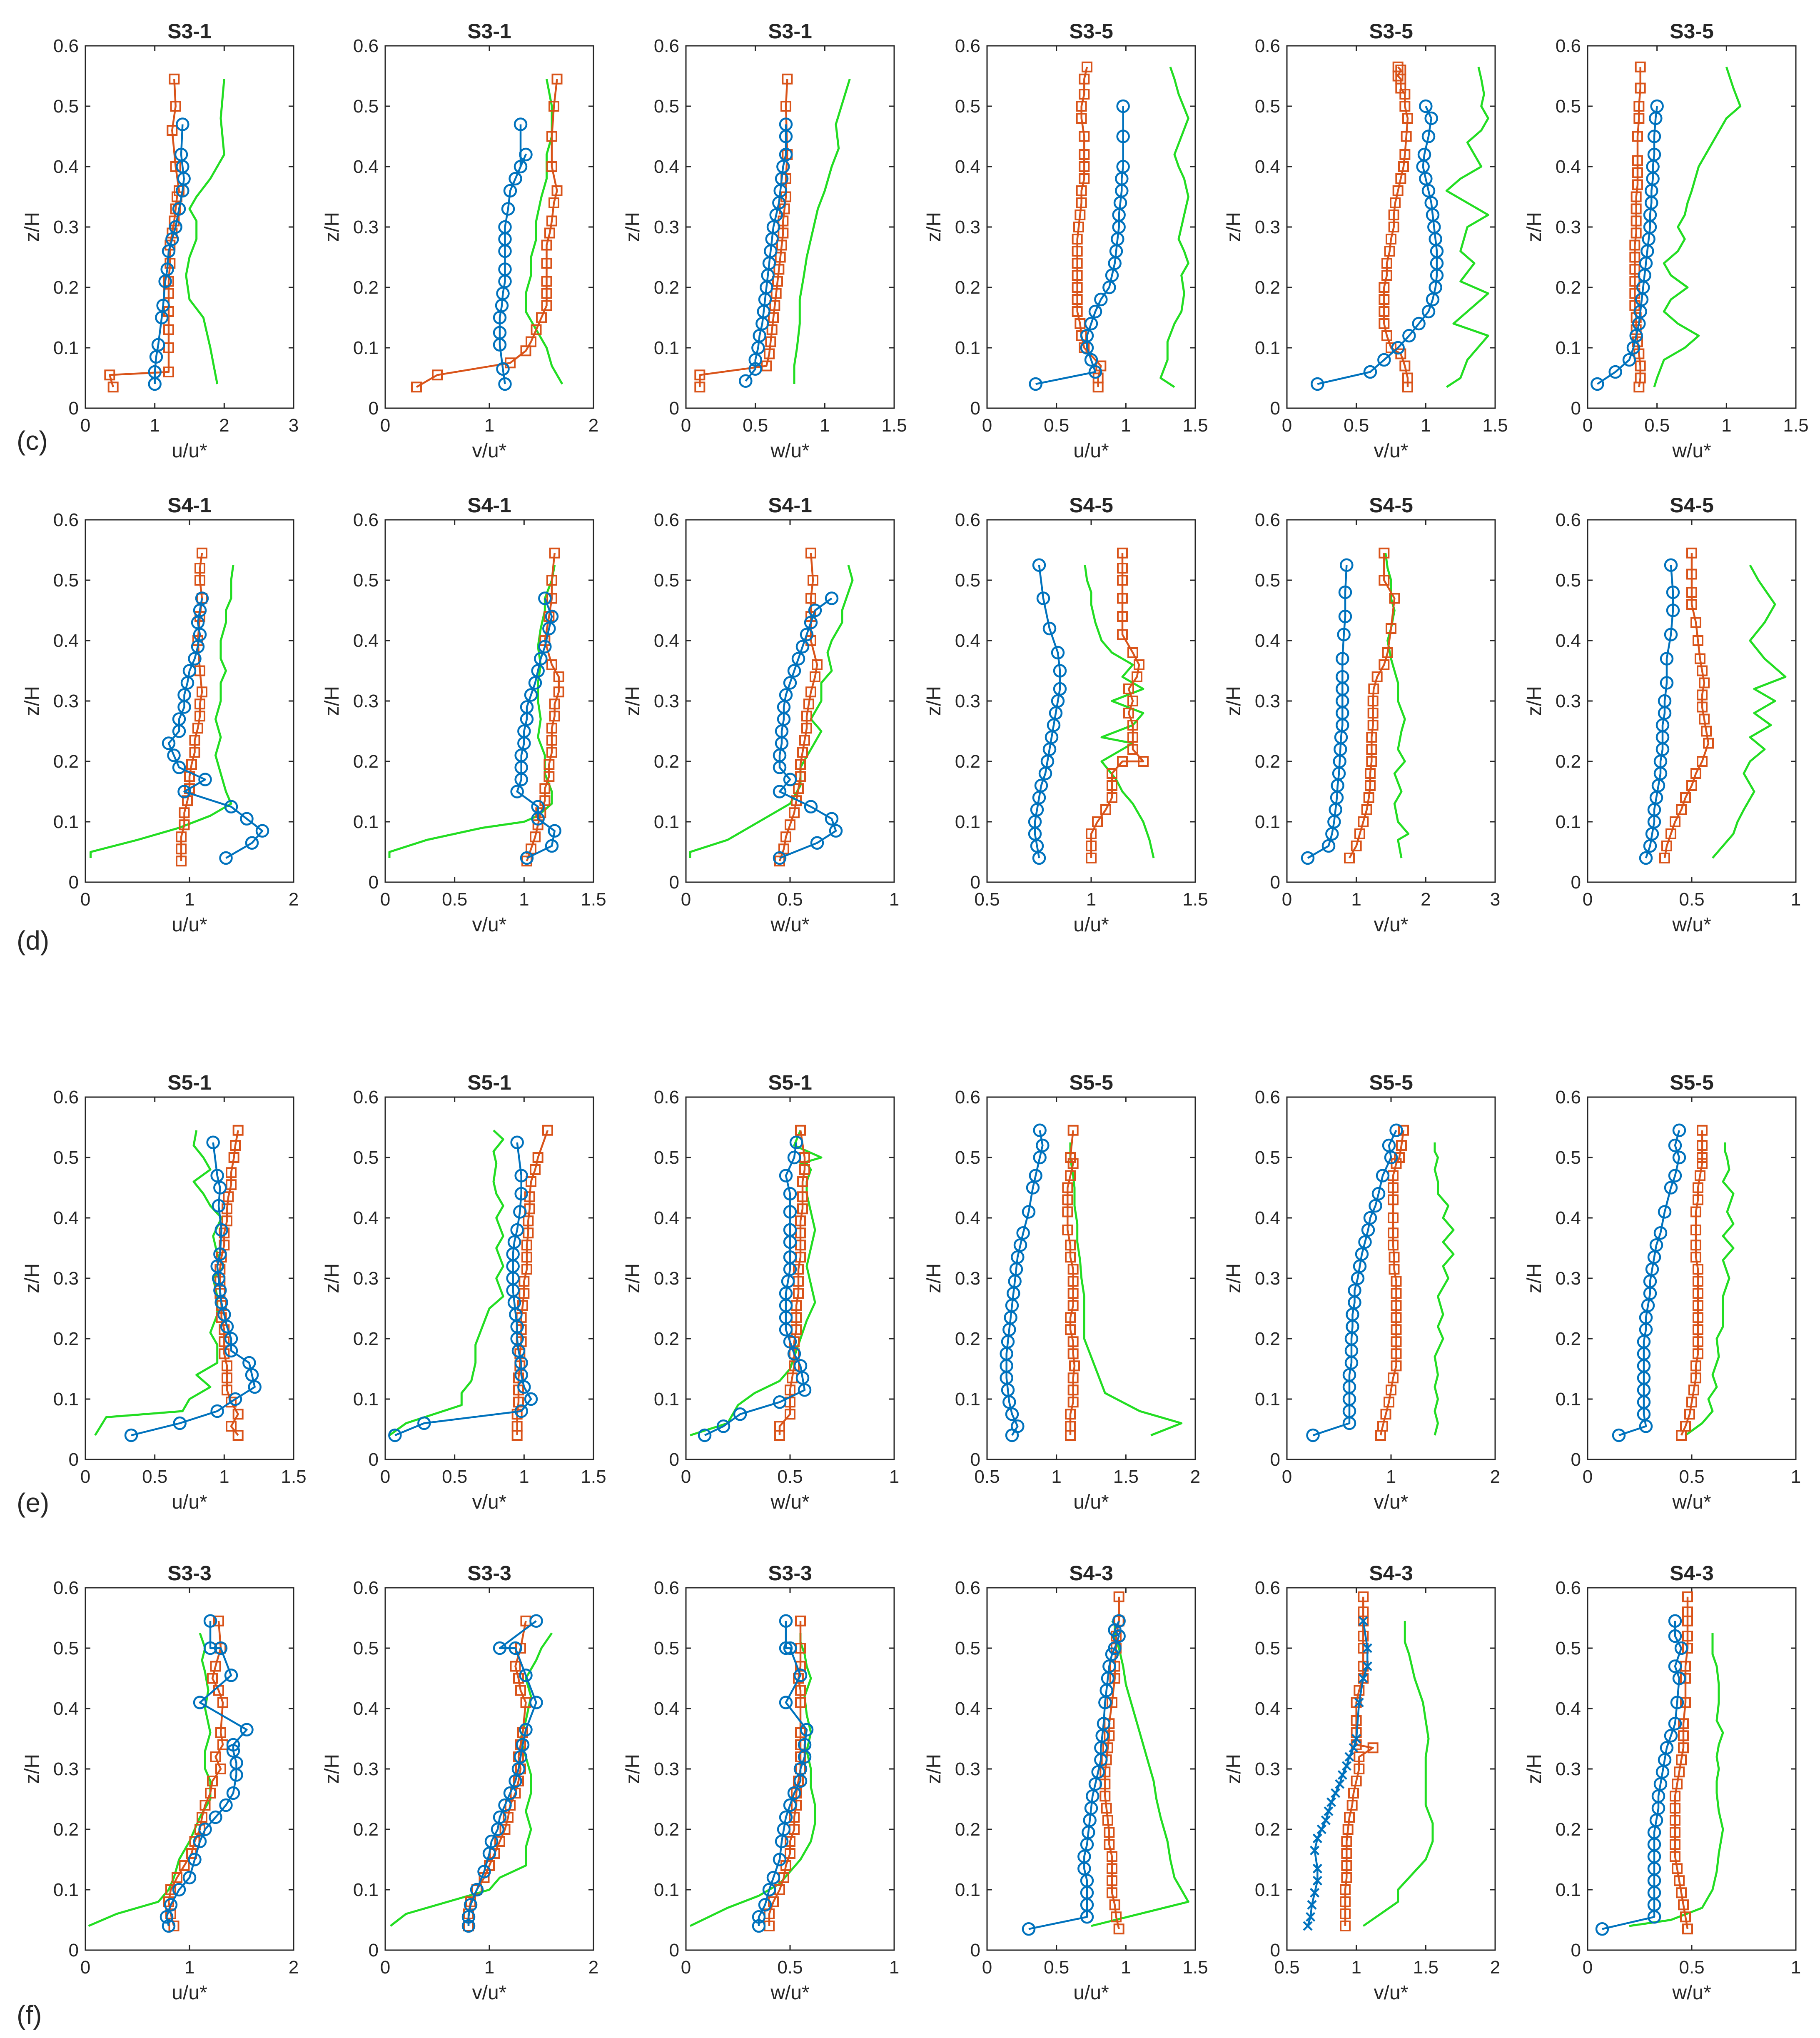 Image resolution: width=1820 pixels, height=2038 pixels. What do you see at coordinates (1692, 32) in the screenshot?
I see `chart-title: S3-5` at bounding box center [1692, 32].